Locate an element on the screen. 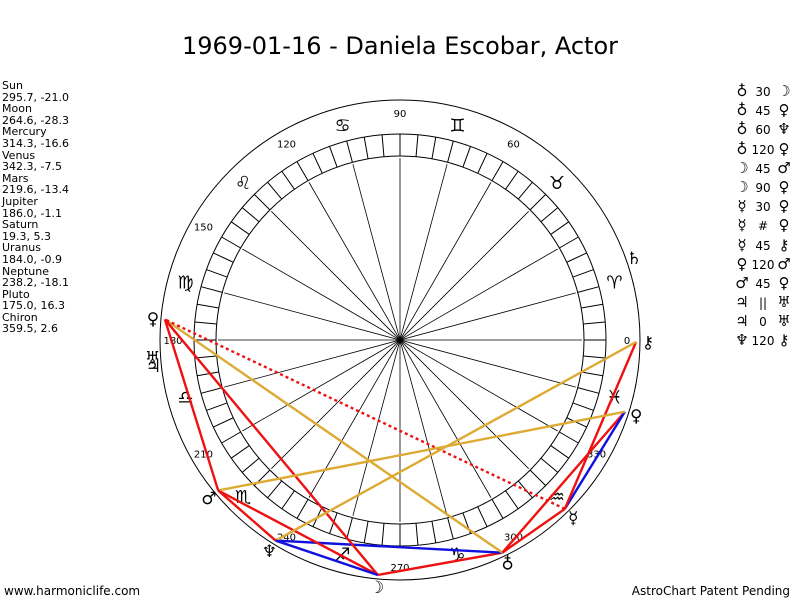  position-name: Mars is located at coordinates (15, 178).